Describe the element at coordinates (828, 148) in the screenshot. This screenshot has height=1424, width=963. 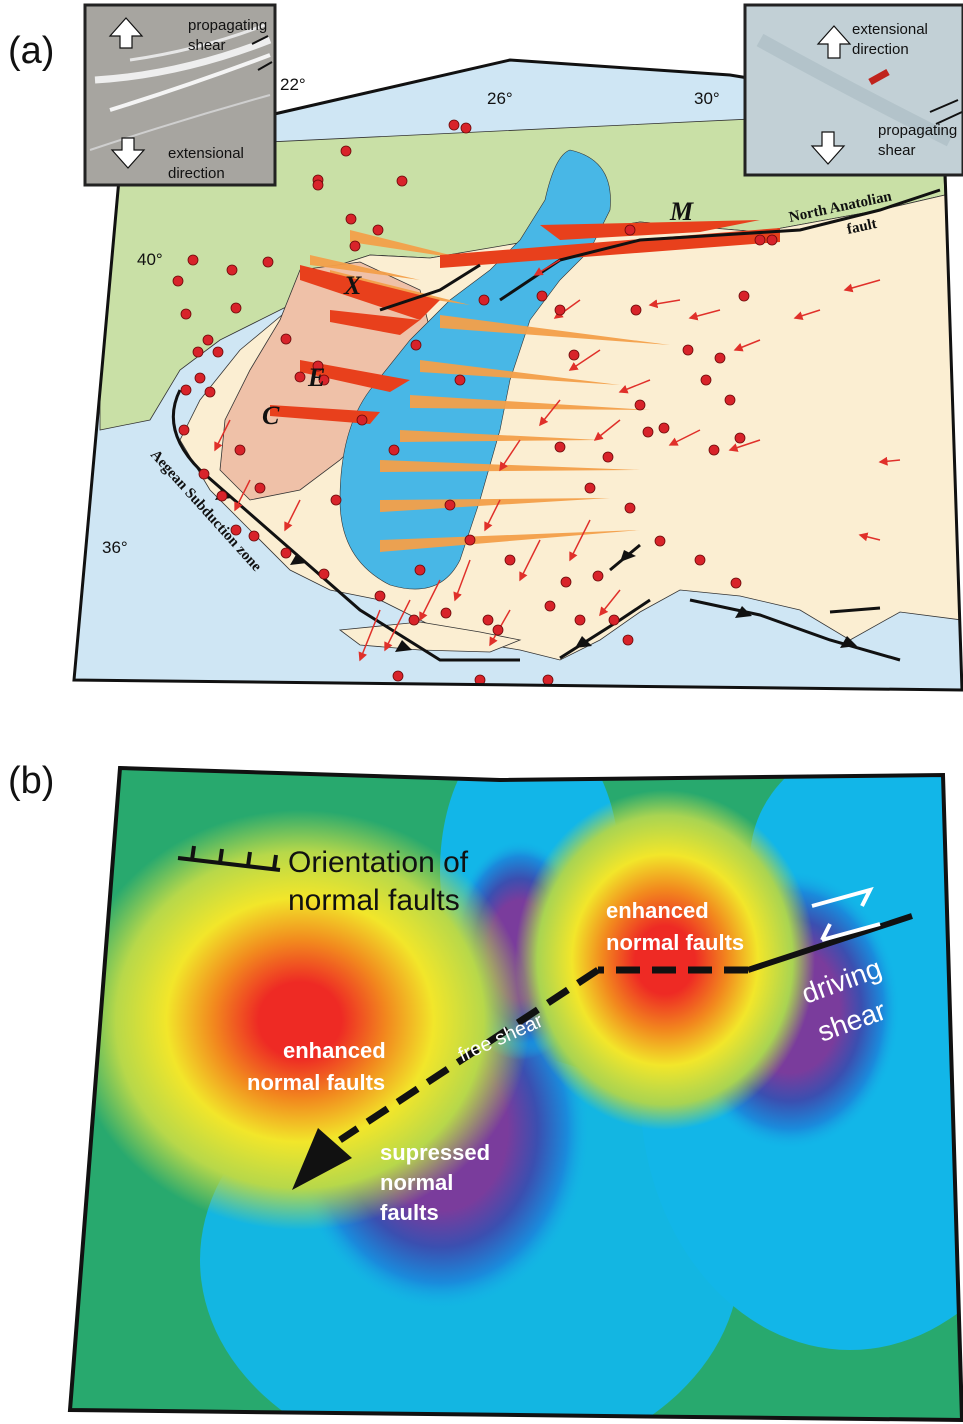
I see `inset-right-down-arrow-icon` at that location.